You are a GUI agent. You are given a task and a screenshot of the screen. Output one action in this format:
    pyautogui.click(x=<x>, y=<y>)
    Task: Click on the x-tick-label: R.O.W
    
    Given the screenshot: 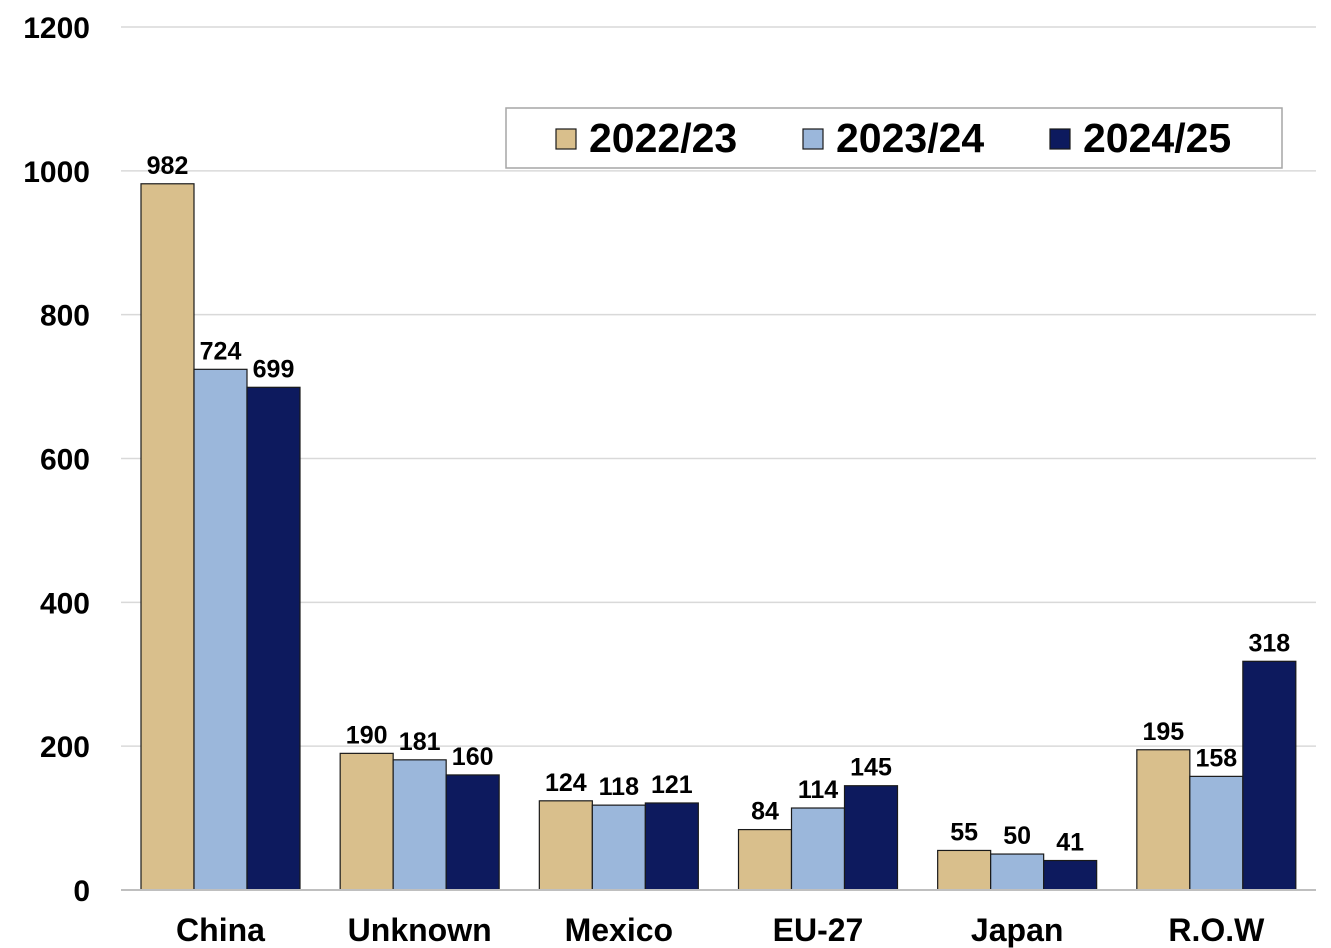 What is the action you would take?
    pyautogui.click(x=1216, y=930)
    